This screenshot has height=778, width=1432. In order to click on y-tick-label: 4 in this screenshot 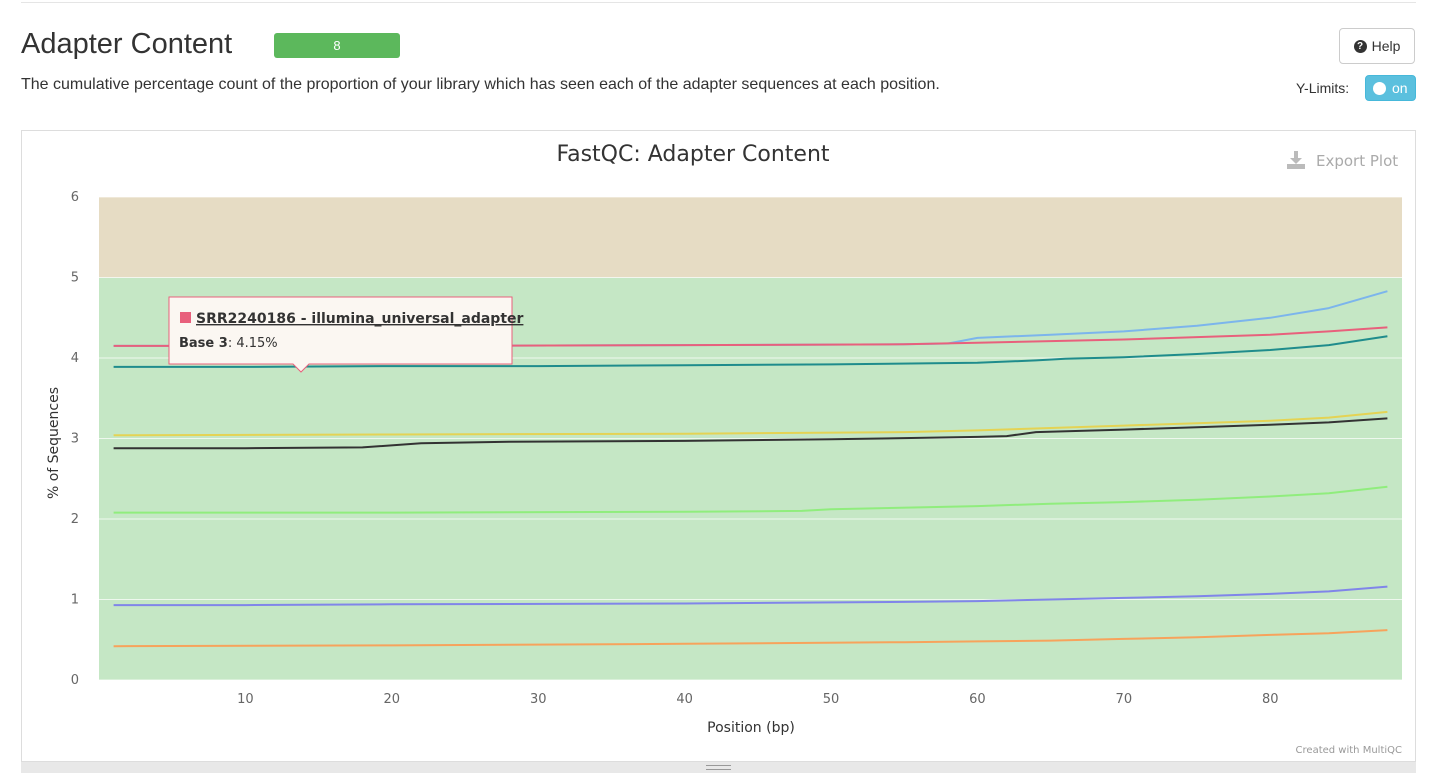, I will do `click(75, 358)`.